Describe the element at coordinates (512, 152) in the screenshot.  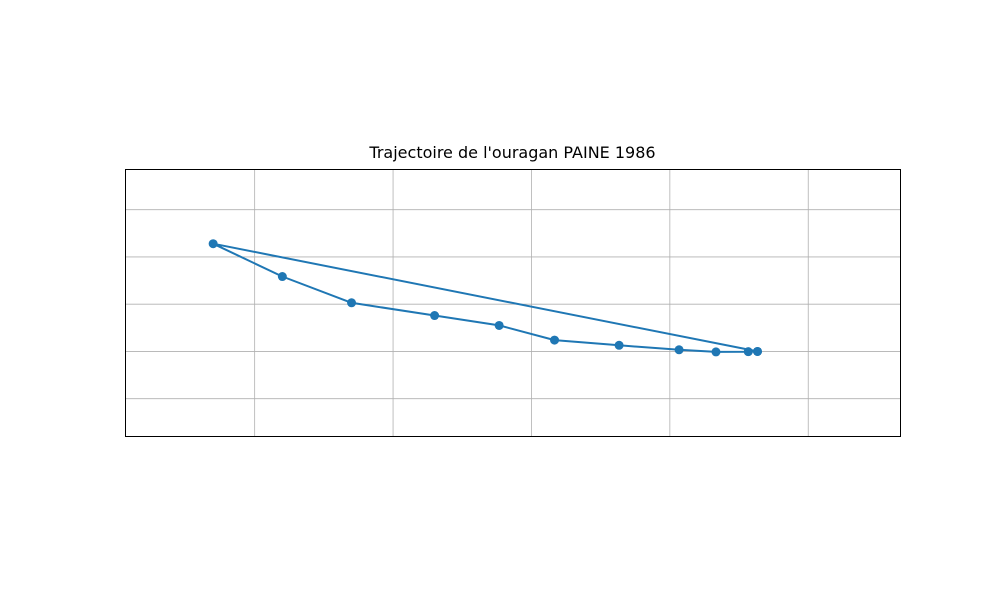
I see `chart-title: Trajectoire de l'ouragan PAINE 1986` at that location.